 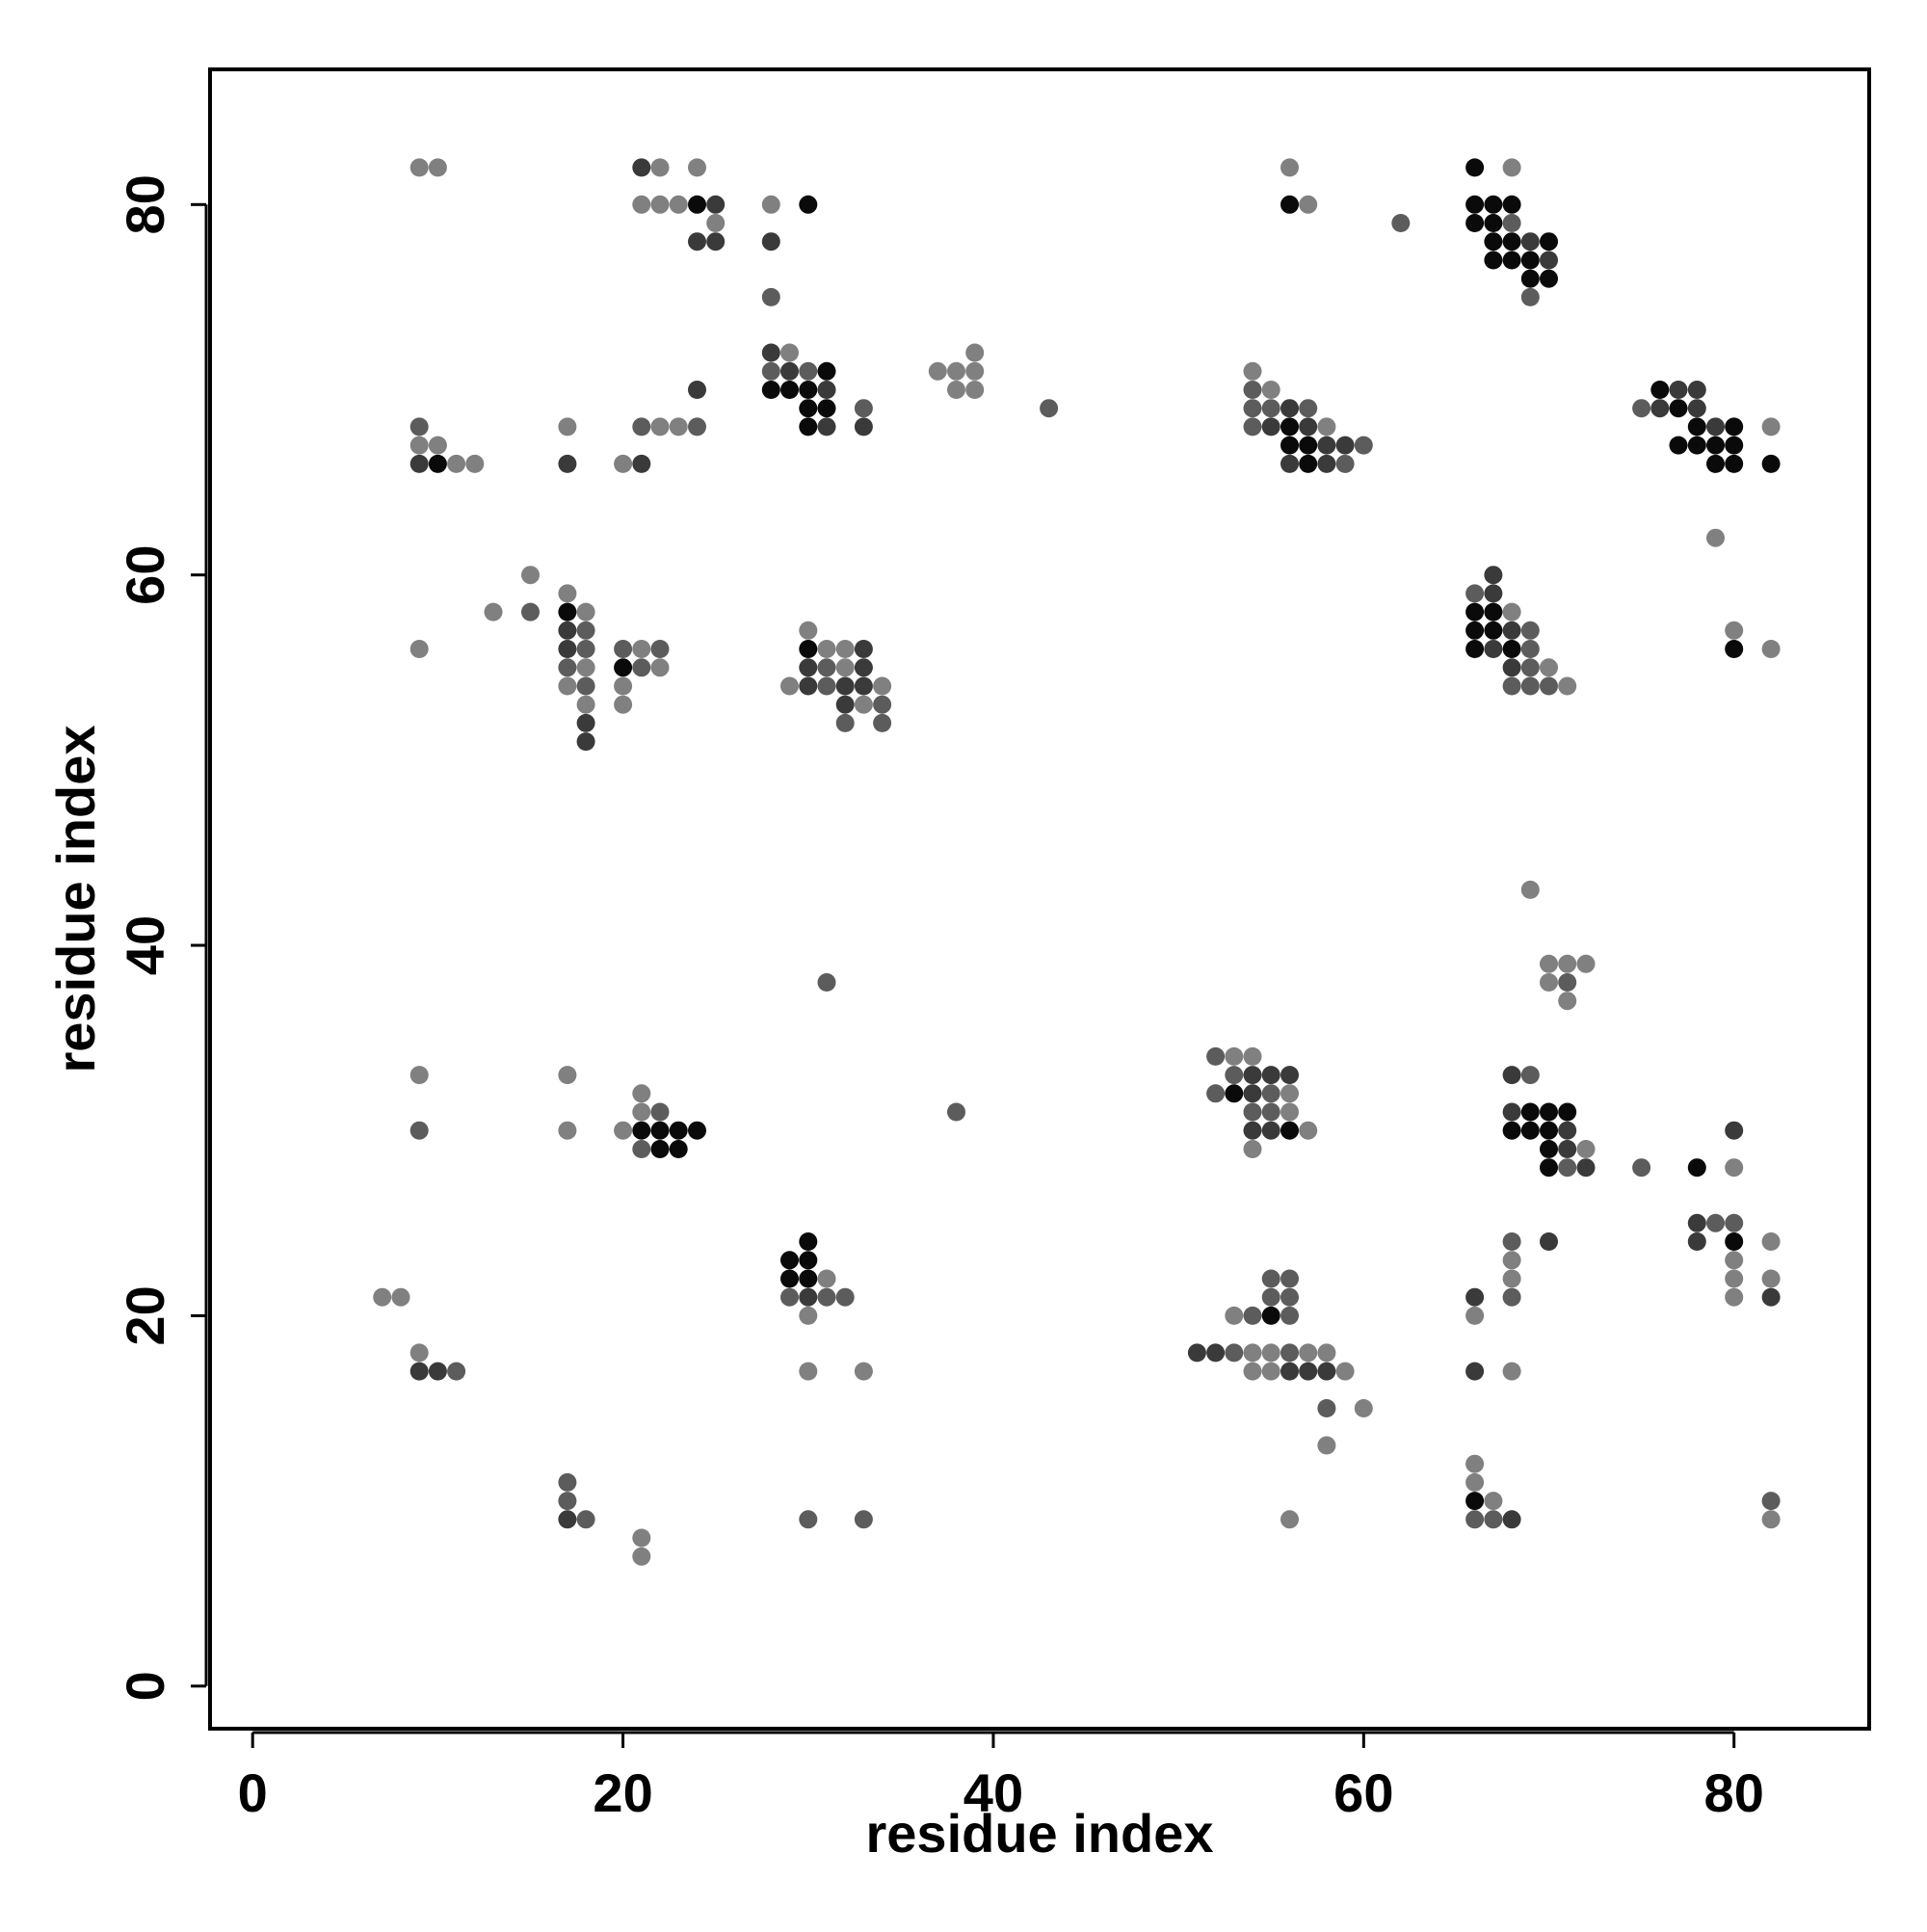 What do you see at coordinates (145, 1686) in the screenshot?
I see `y-tick-label: 0` at bounding box center [145, 1686].